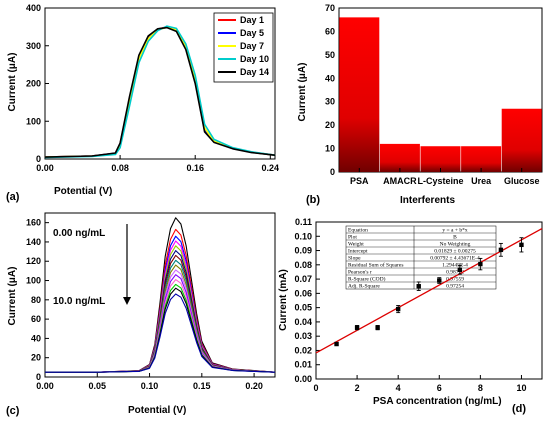  What do you see at coordinates (33, 223) in the screenshot?
I see `panel-c-ytick-label: 160` at bounding box center [33, 223].